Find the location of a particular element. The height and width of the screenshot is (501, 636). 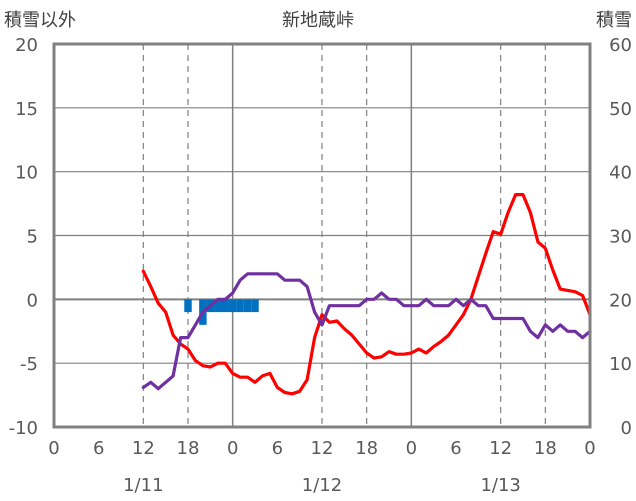

right-tick-label: 20 is located at coordinates (620, 300).